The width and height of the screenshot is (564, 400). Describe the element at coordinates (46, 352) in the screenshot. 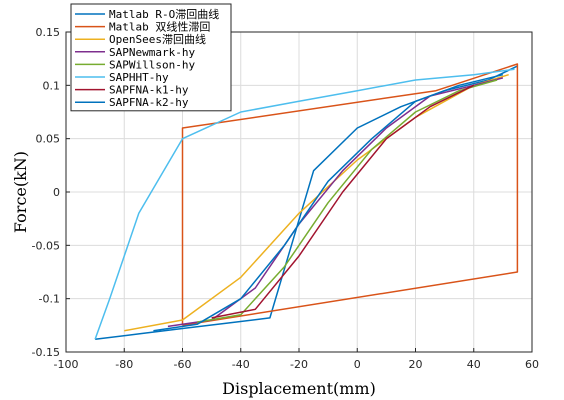

I see `y-tick-label: -0.15` at that location.